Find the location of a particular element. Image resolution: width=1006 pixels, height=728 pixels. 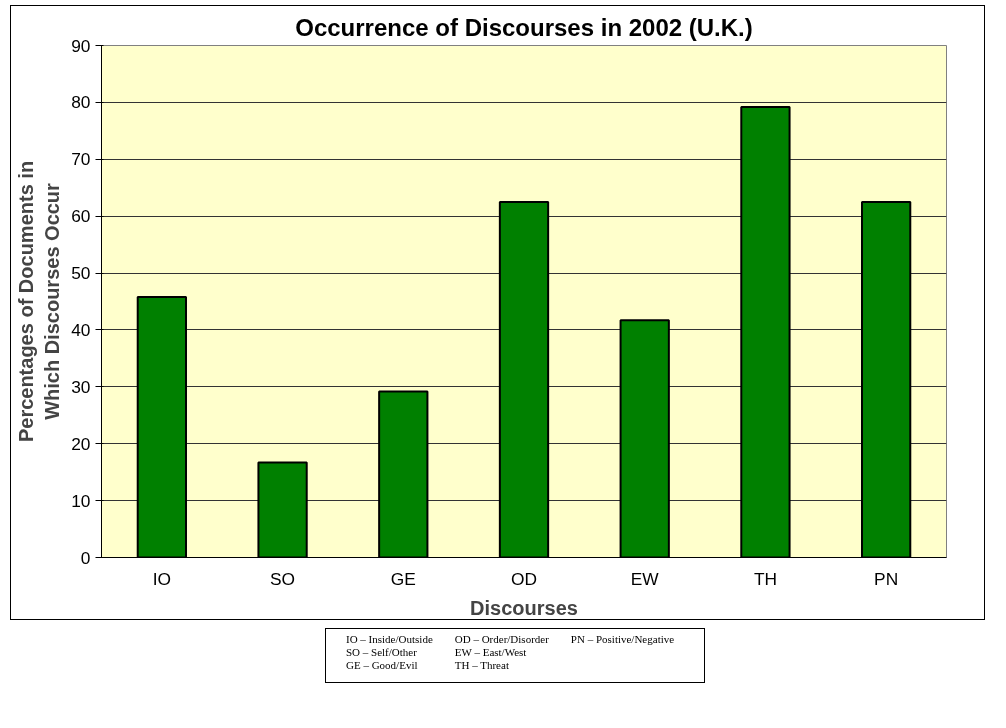

text: TH – Threat is located at coordinates (481, 665).